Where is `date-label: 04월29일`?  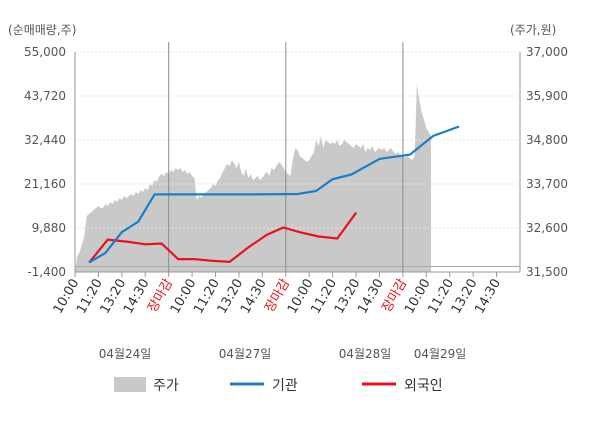 date-label: 04월29일 is located at coordinates (440, 354).